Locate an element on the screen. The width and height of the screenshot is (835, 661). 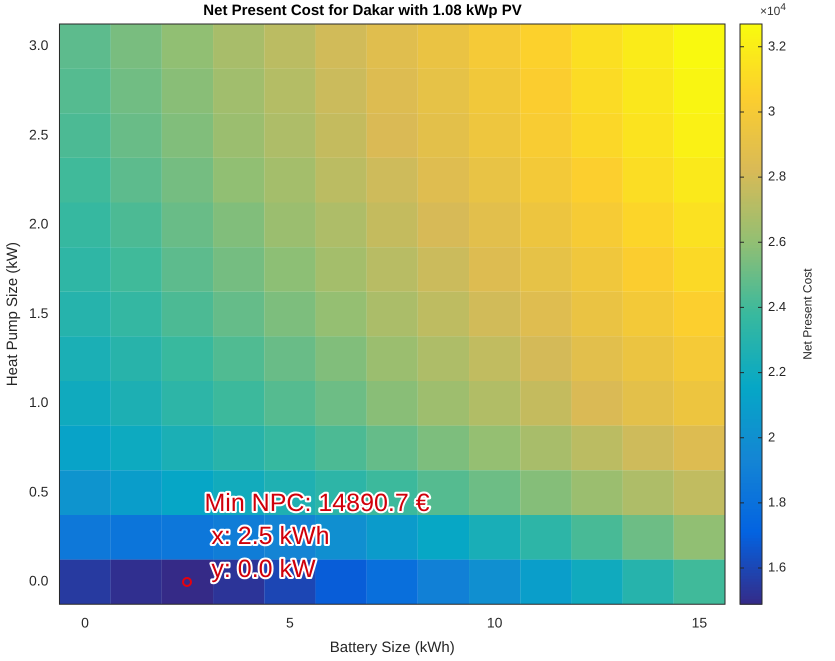
y-tick-label: 2.5 is located at coordinates (38, 134).